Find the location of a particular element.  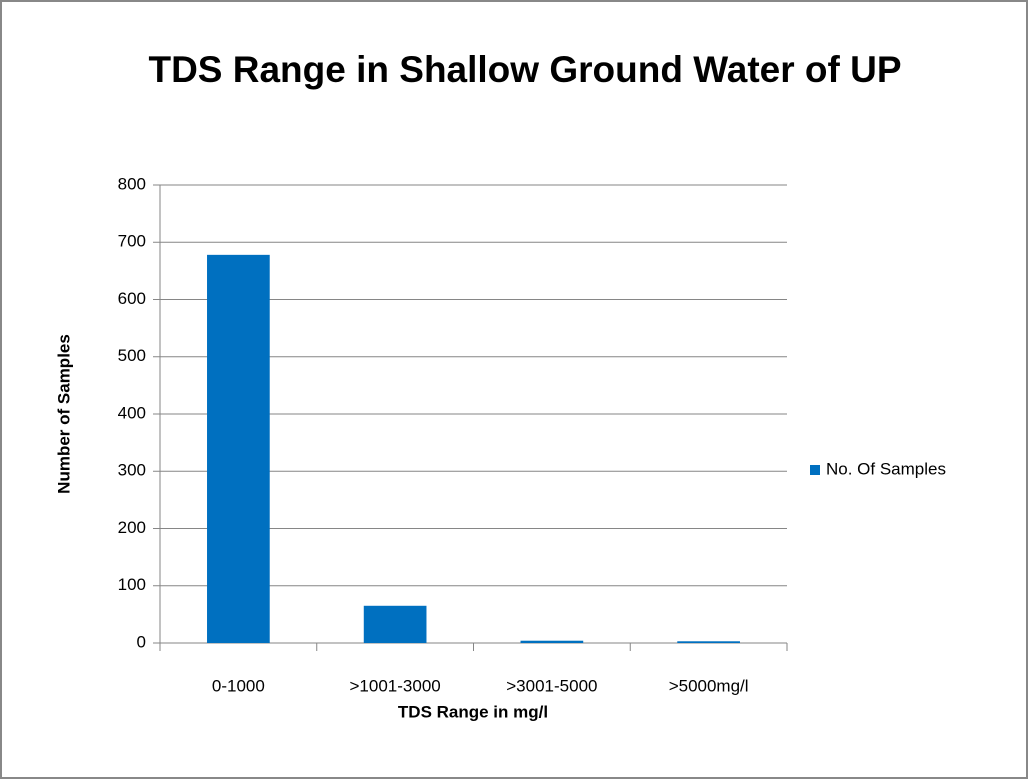

x-tick-label: >5000mg/l is located at coordinates (709, 685).